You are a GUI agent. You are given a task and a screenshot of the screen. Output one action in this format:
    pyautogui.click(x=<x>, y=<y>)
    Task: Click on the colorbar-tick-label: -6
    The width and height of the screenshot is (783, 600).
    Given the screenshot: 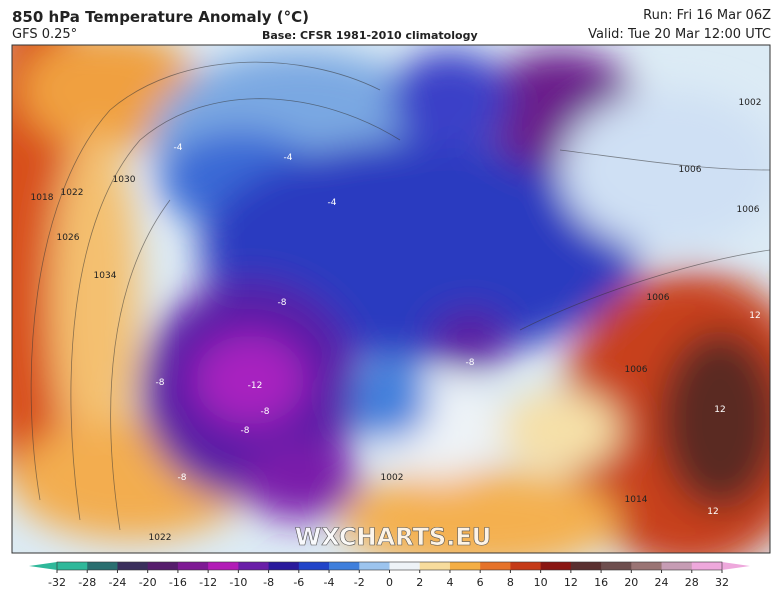 What is the action you would take?
    pyautogui.click(x=298, y=582)
    